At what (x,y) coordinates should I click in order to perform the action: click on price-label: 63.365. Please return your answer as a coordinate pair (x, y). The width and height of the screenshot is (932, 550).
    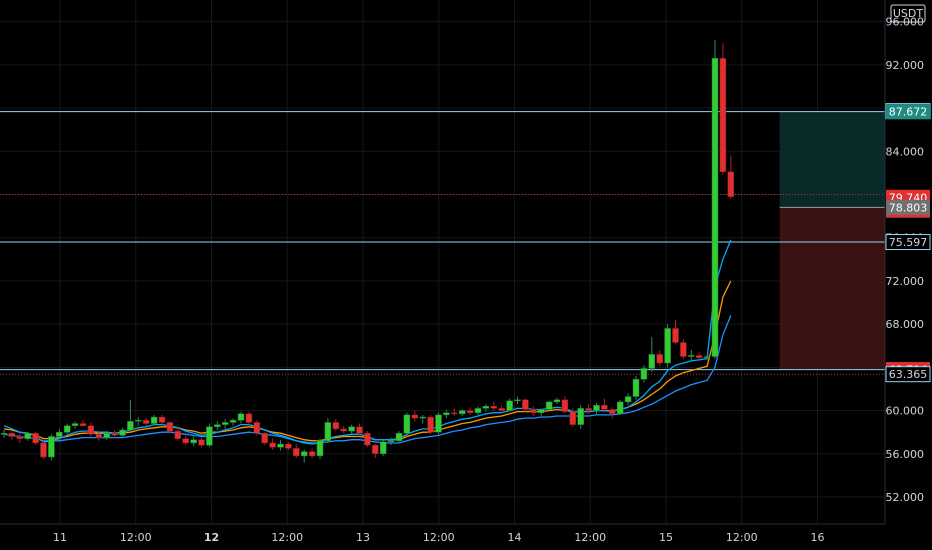
    Looking at the image, I should click on (908, 374).